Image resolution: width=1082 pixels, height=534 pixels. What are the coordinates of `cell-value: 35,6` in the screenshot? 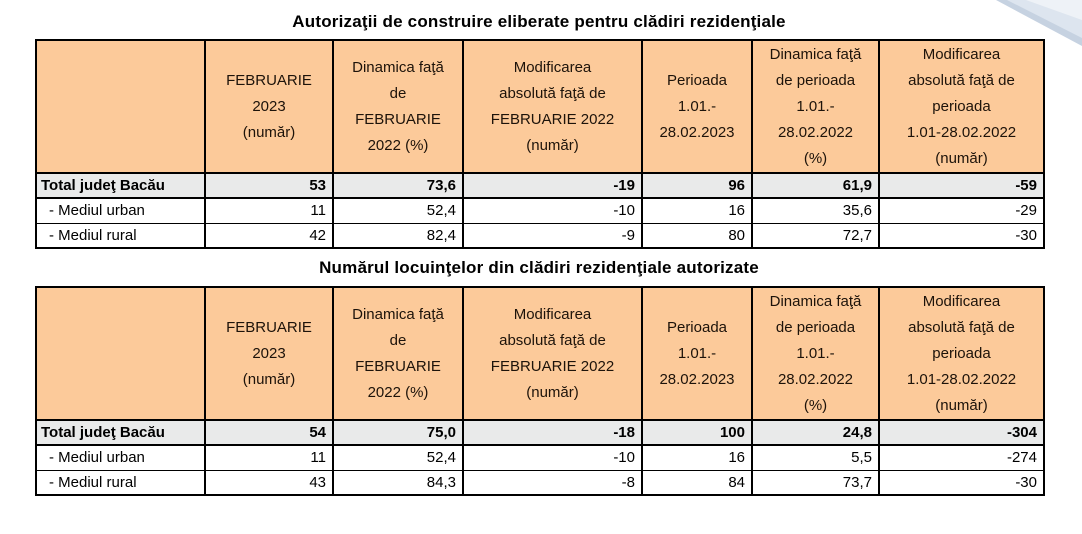 It's located at (815, 210).